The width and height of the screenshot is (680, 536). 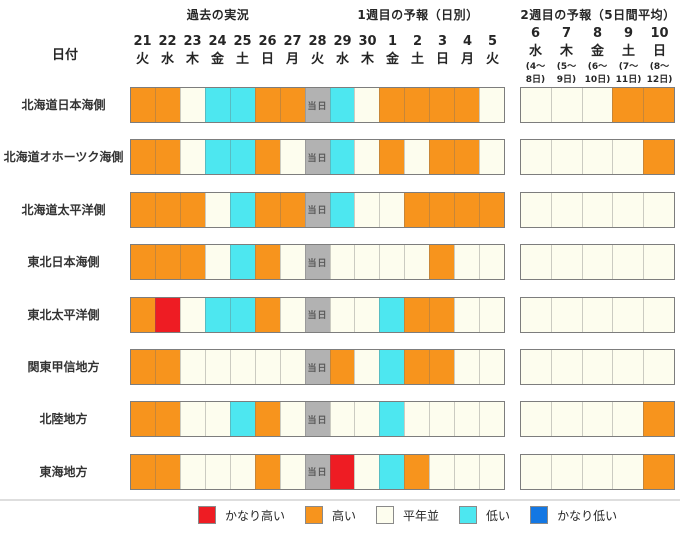 I want to click on column-date: 24, so click(x=217, y=41).